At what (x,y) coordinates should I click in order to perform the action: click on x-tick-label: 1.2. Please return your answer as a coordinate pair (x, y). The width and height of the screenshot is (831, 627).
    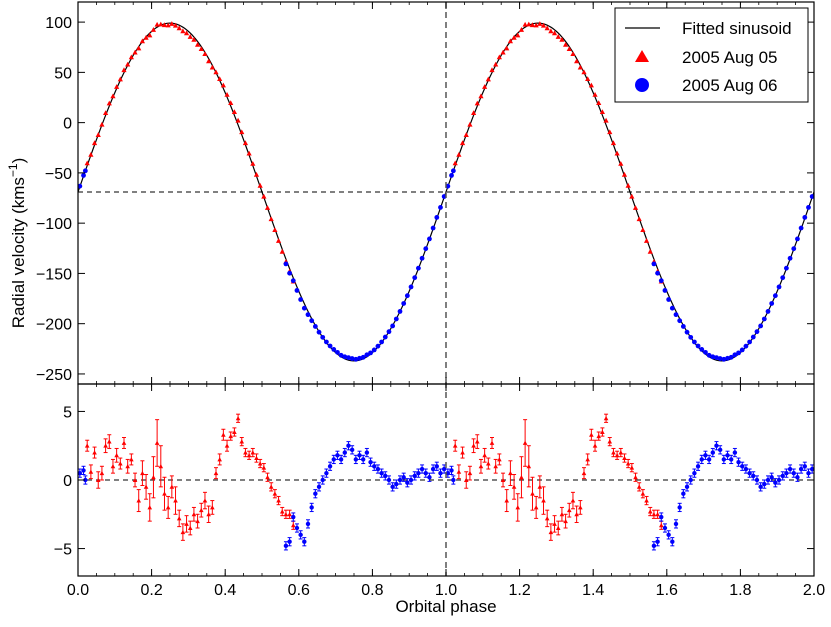
    Looking at the image, I should click on (519, 590).